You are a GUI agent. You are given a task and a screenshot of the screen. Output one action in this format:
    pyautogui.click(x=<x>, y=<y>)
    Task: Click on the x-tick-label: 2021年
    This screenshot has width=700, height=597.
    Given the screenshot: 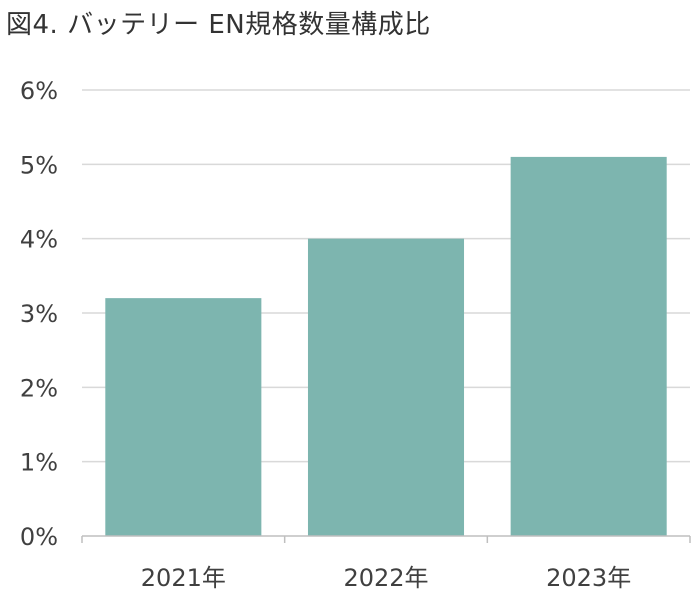 What is the action you would take?
    pyautogui.click(x=183, y=578)
    